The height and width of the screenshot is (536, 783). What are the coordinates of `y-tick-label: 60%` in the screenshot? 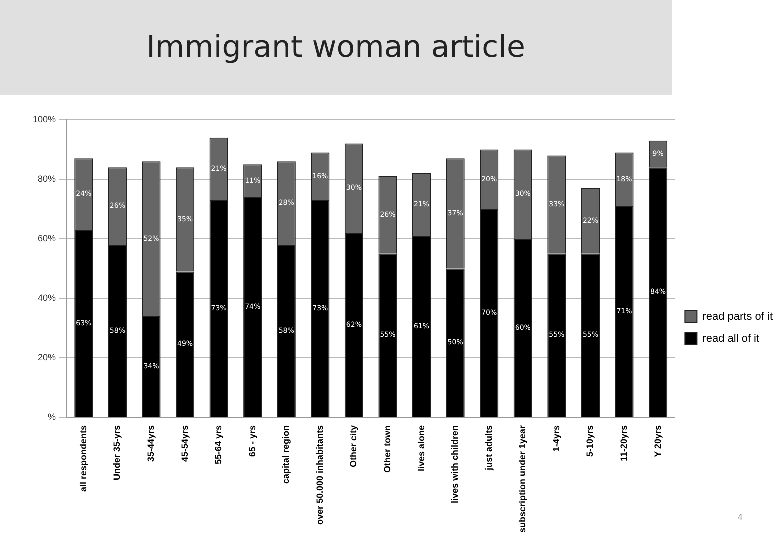 It's located at (47, 238).